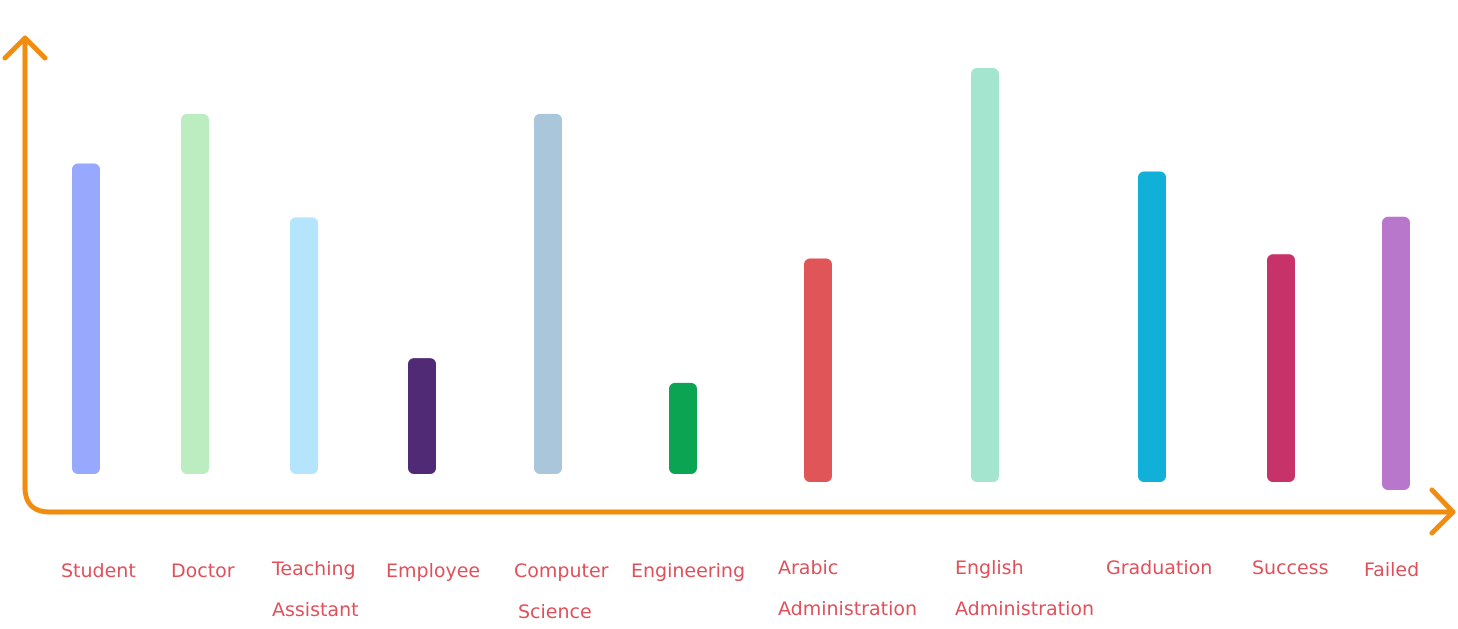  What do you see at coordinates (985, 275) in the screenshot?
I see `bar-english-administration` at bounding box center [985, 275].